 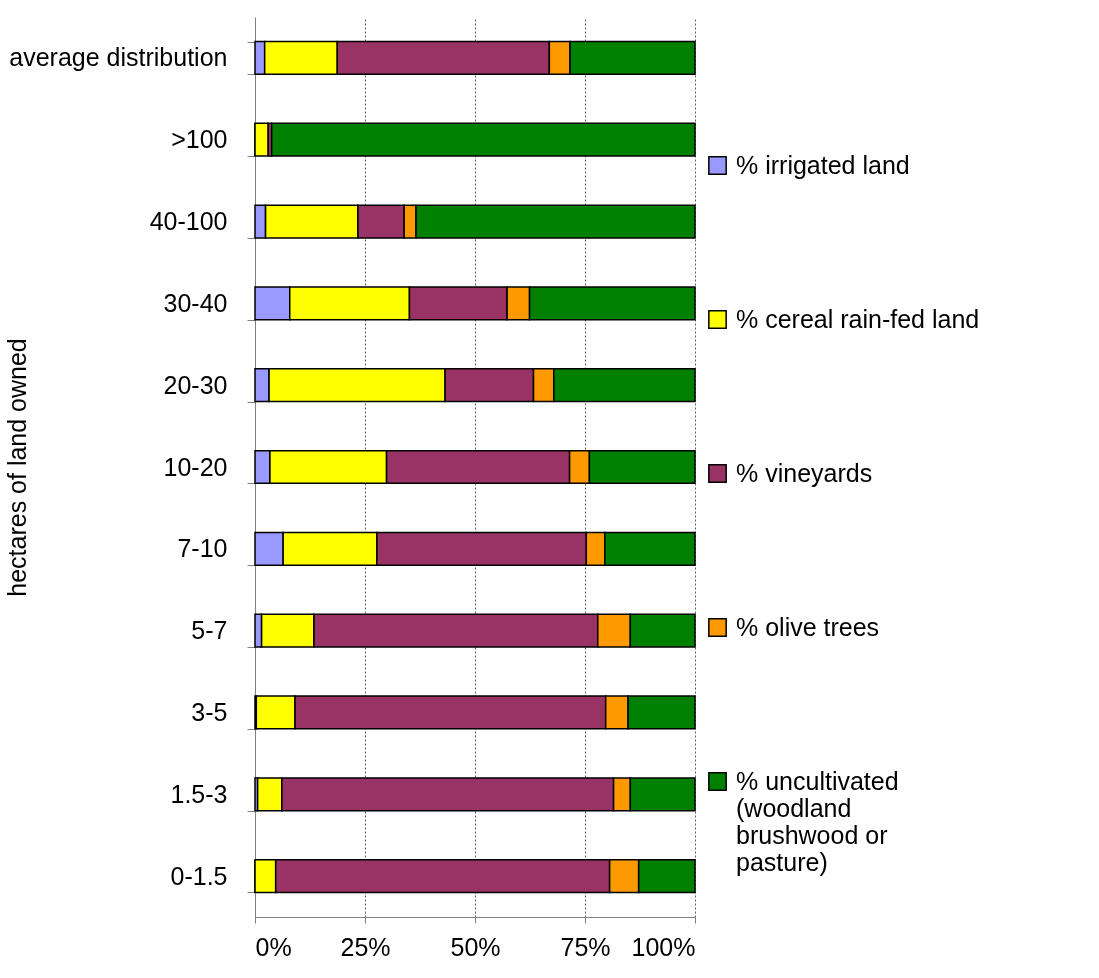 What do you see at coordinates (118, 57) in the screenshot?
I see `y-tick-label: average distribution` at bounding box center [118, 57].